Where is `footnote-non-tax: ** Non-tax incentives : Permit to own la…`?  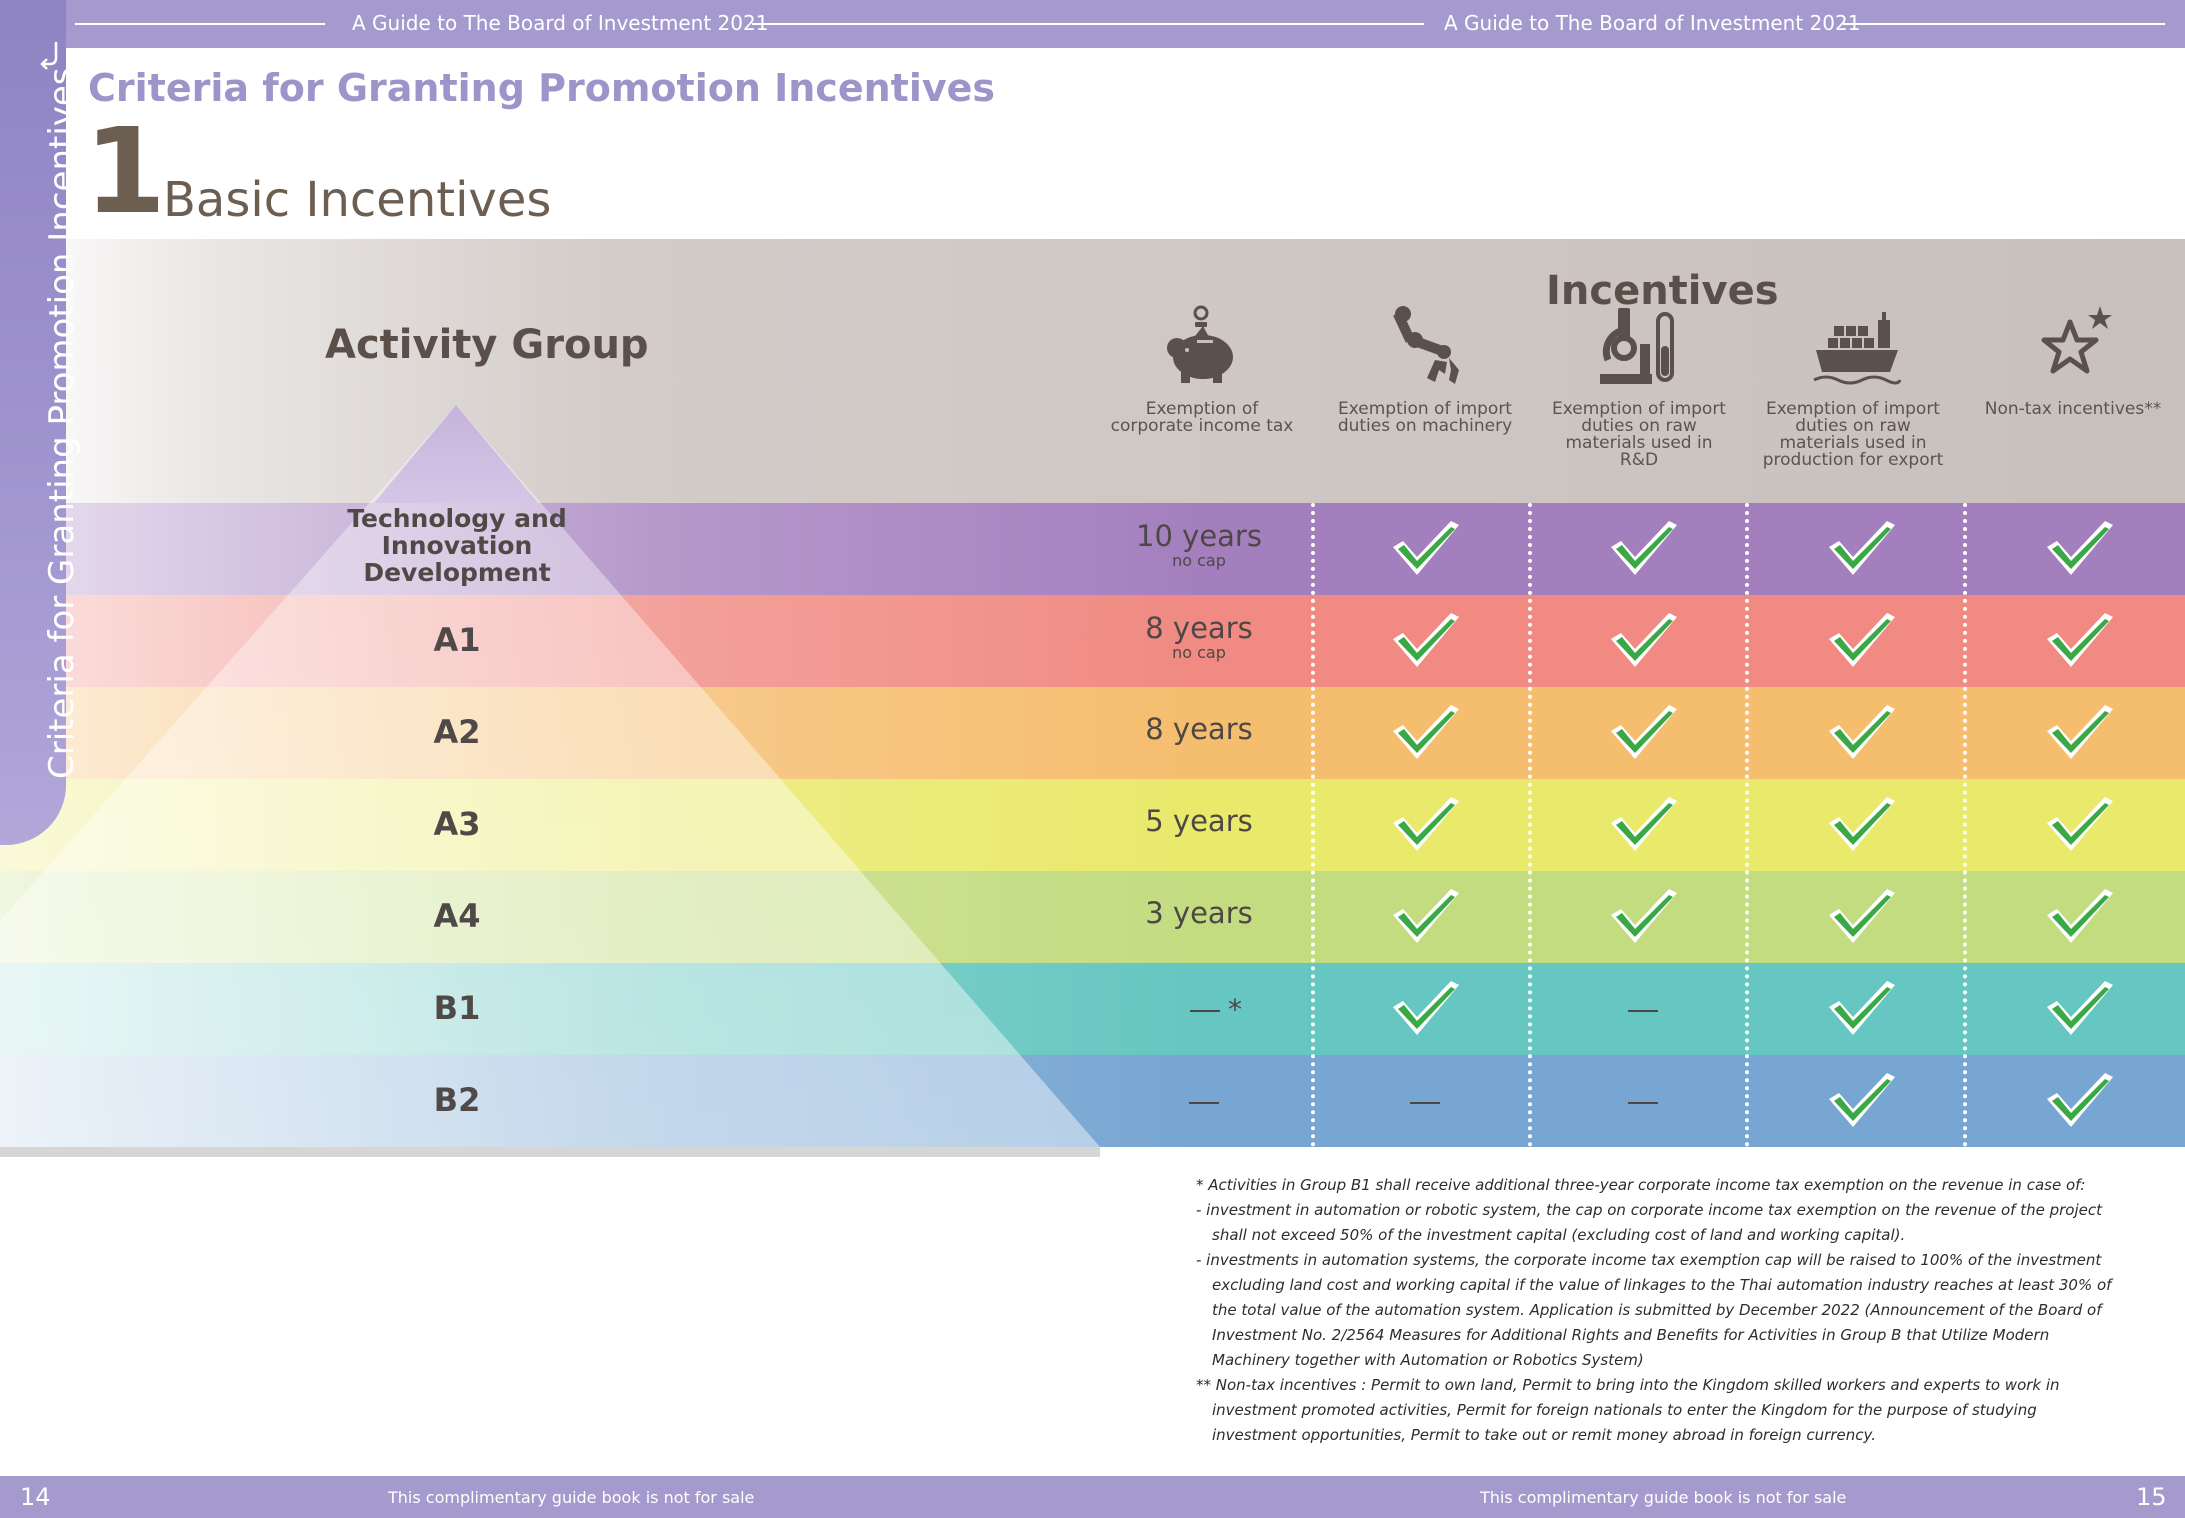
footnote-non-tax: ** Non-tax incentives : Permit to own la… is located at coordinates (1628, 1410).